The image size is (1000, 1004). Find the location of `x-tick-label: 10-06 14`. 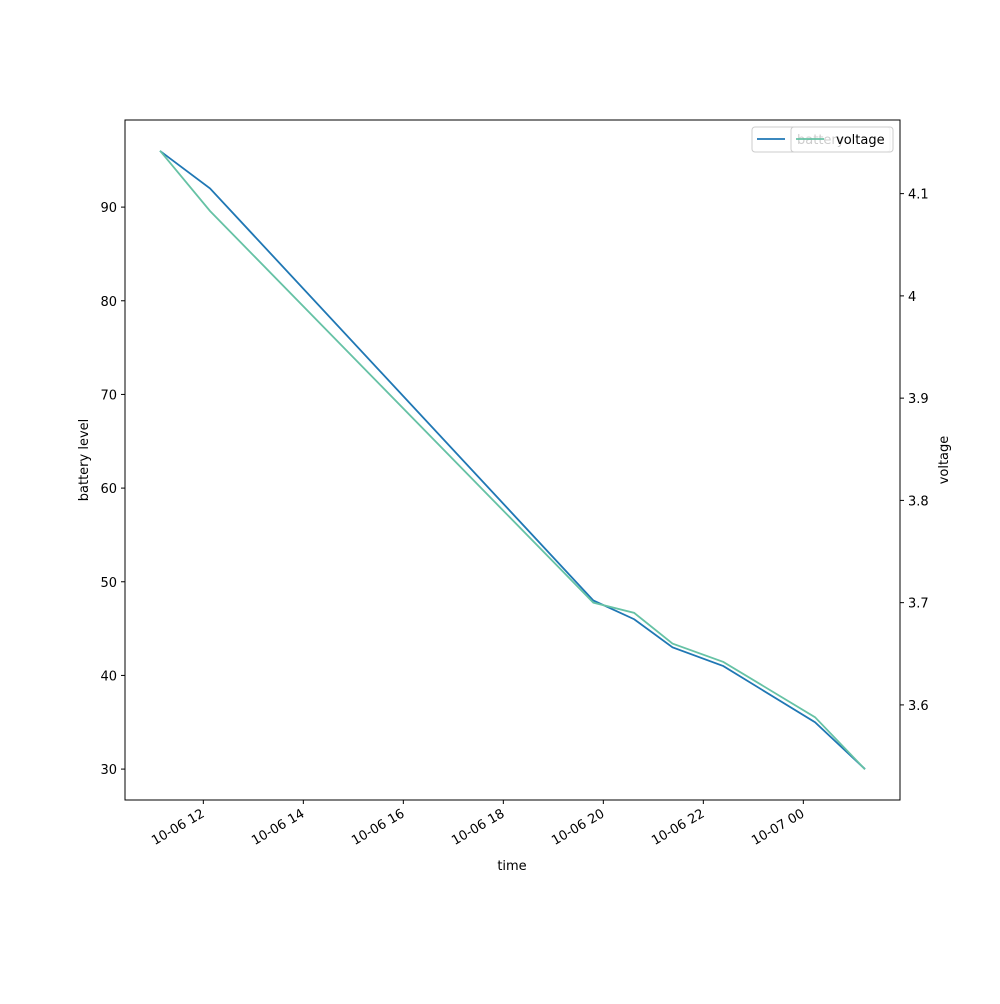

x-tick-label: 10-06 14 is located at coordinates (278, 827).